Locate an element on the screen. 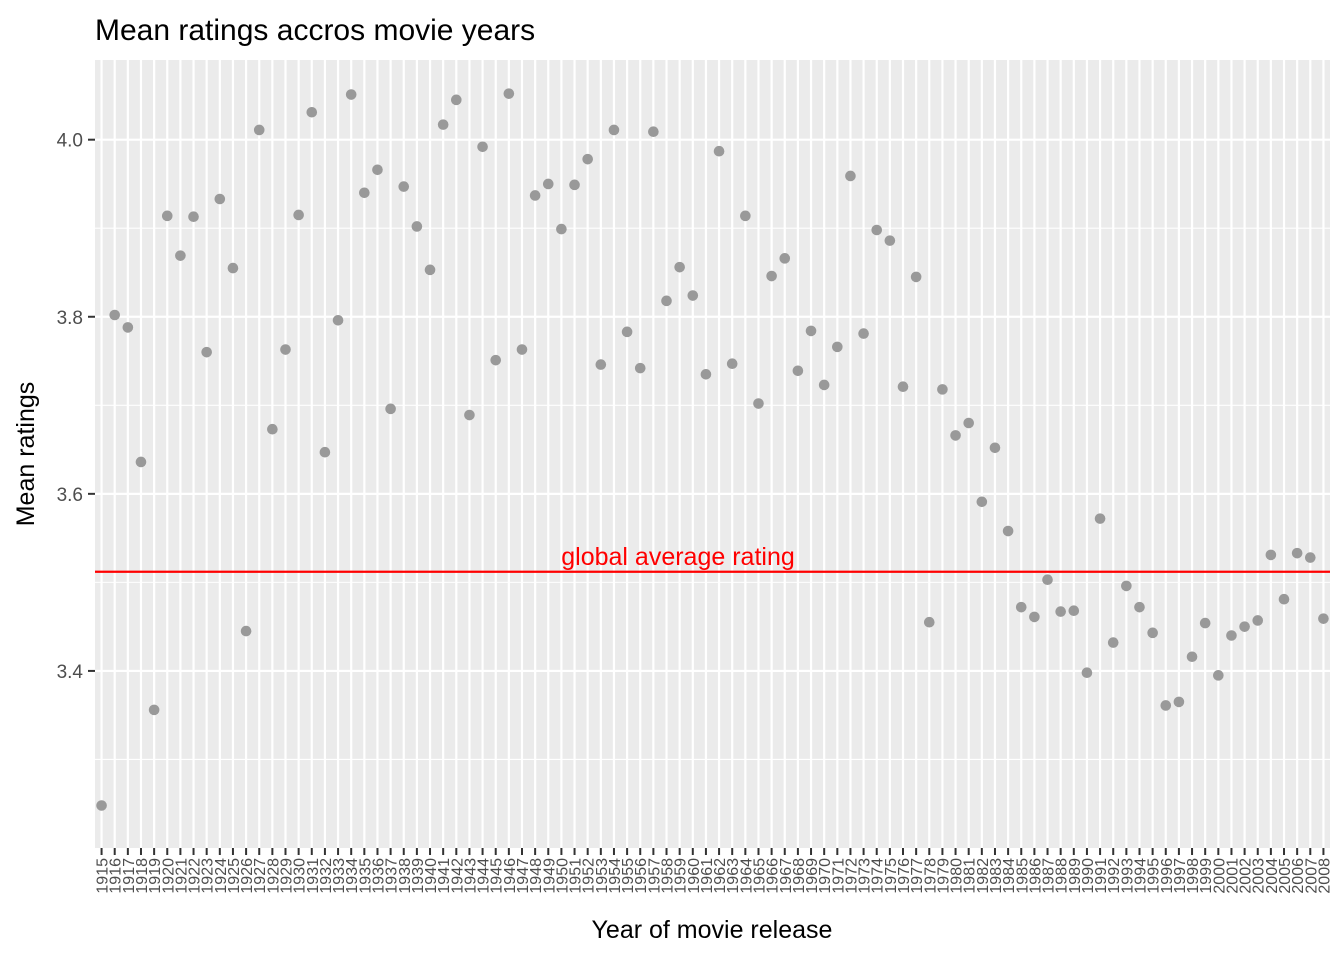 The height and width of the screenshot is (960, 1344). x-tick-label: 1966 is located at coordinates (773, 876).